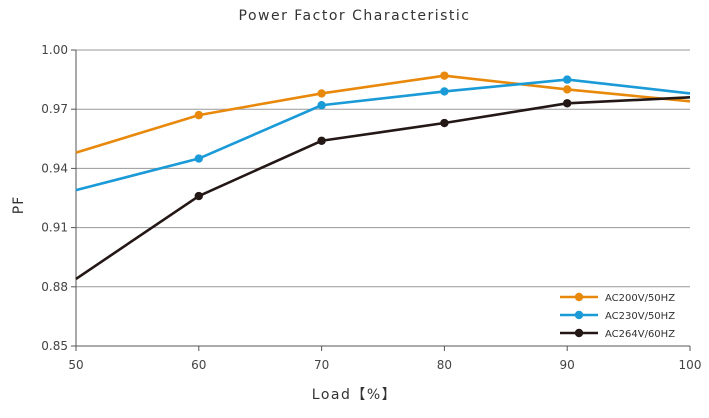 The width and height of the screenshot is (709, 418). I want to click on legend: AC200V/50HZ AC230V/50HZ AC264V/60HZ, so click(617, 316).